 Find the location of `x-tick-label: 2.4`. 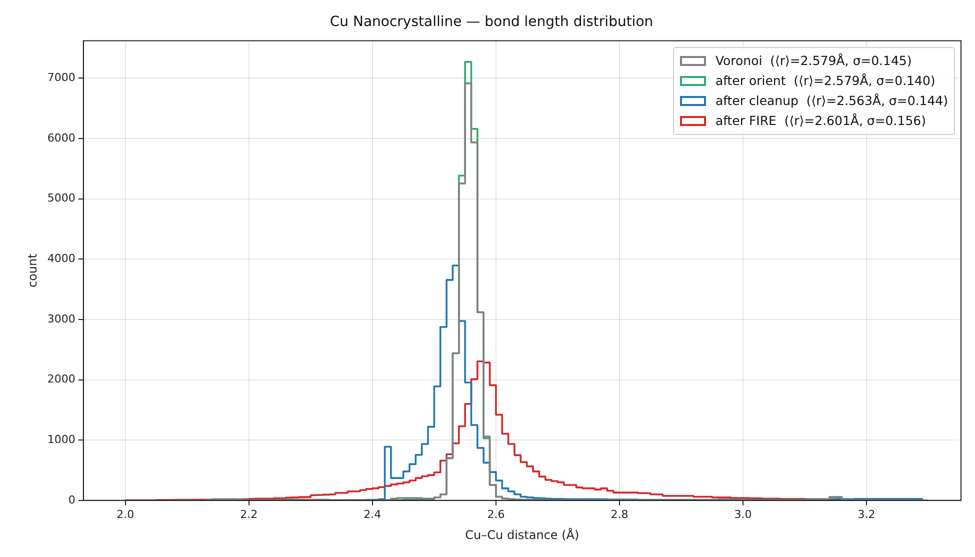

x-tick-label: 2.4 is located at coordinates (373, 514).